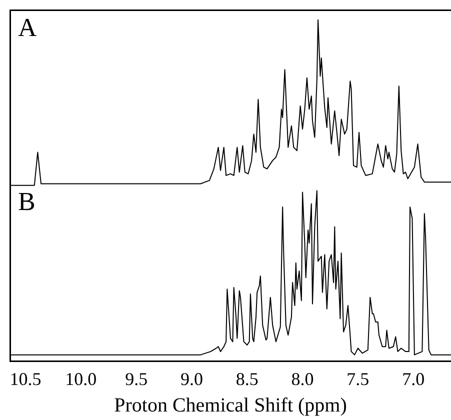  I want to click on x-tick-label: 7.5, so click(358, 378).